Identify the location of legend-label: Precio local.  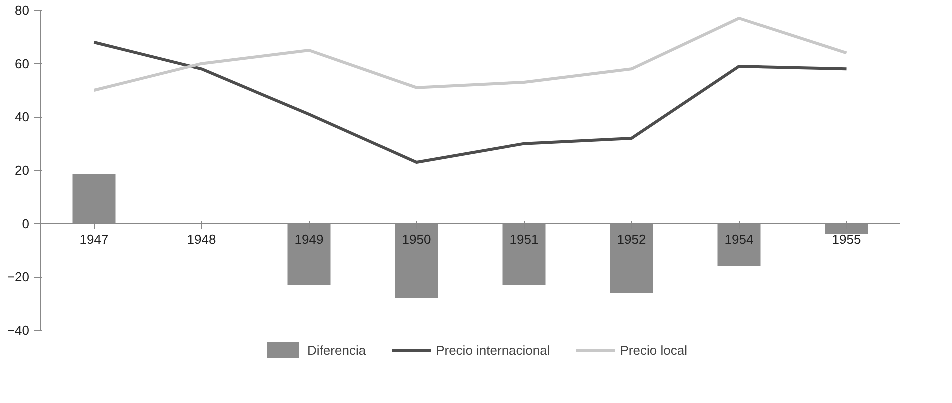
(654, 350).